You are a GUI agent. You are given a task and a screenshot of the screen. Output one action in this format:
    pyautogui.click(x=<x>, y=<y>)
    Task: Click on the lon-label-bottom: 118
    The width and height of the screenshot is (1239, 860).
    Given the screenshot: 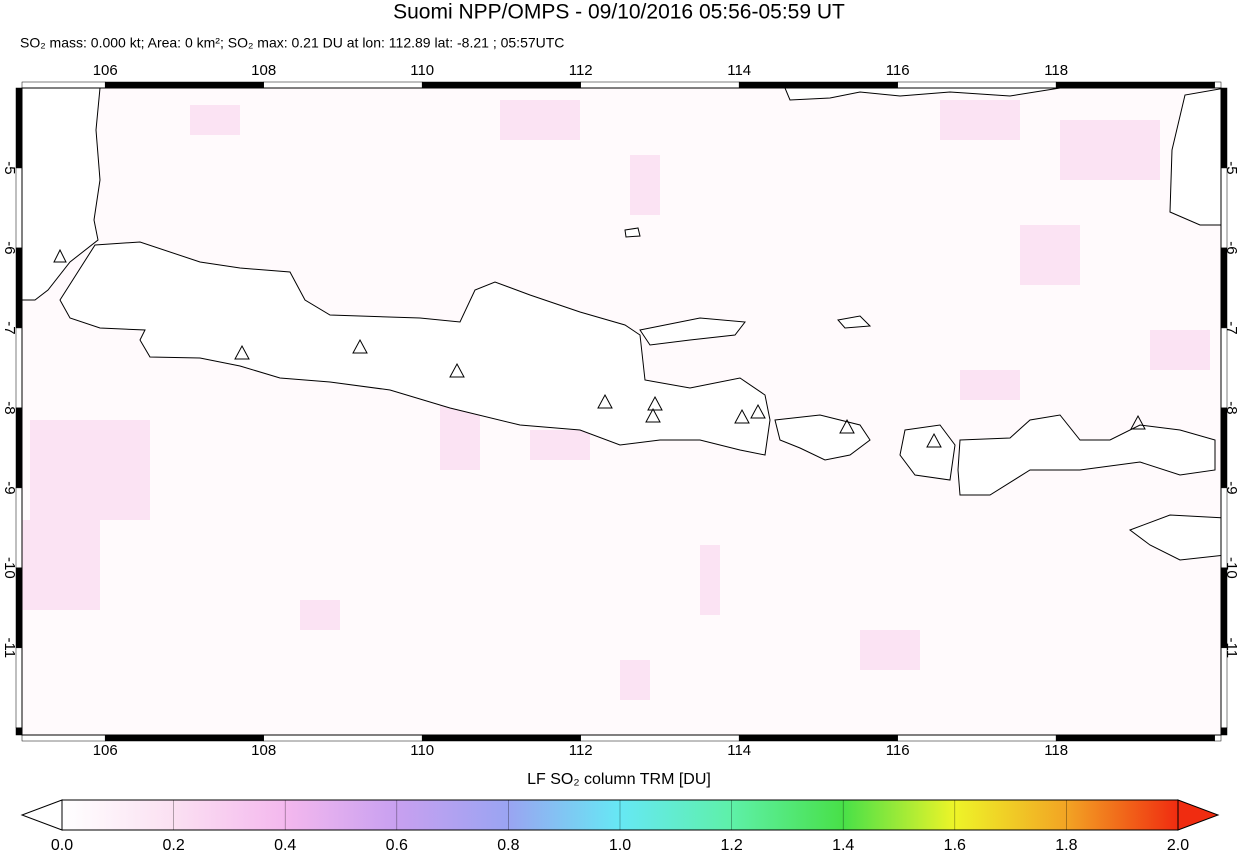 What is the action you would take?
    pyautogui.click(x=1056, y=750)
    